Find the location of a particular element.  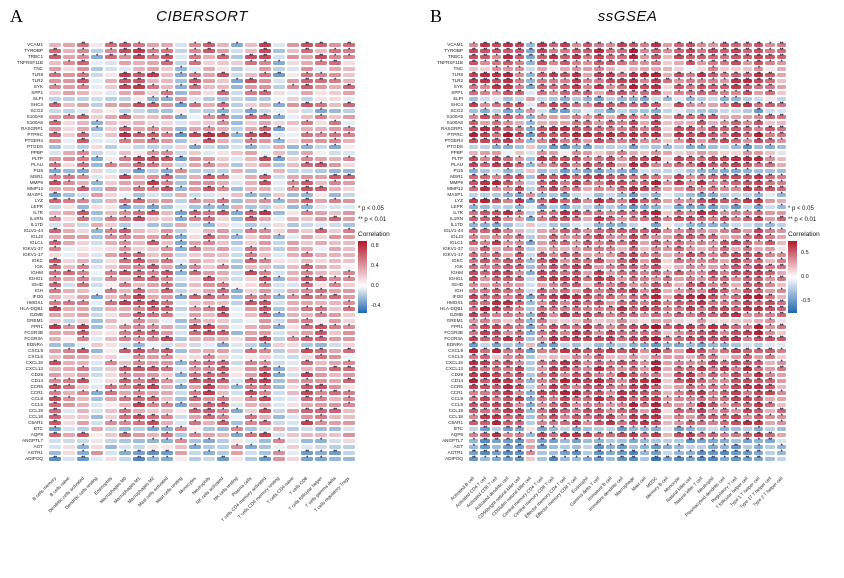

gene-label: TLR8 is located at coordinates (37, 74).